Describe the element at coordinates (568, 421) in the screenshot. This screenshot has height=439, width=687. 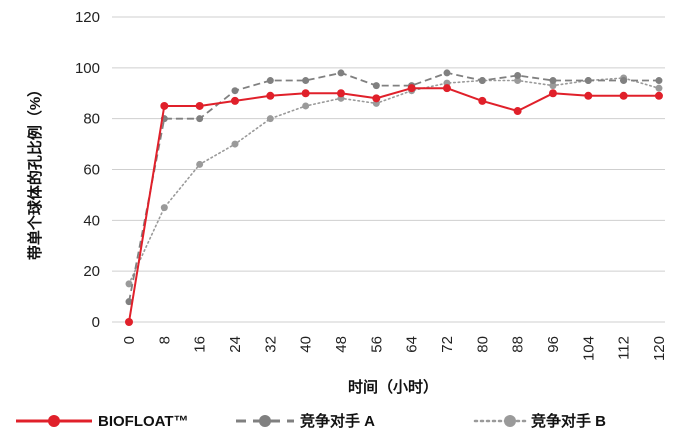
I see `legend-label: 竞争对手 B` at that location.